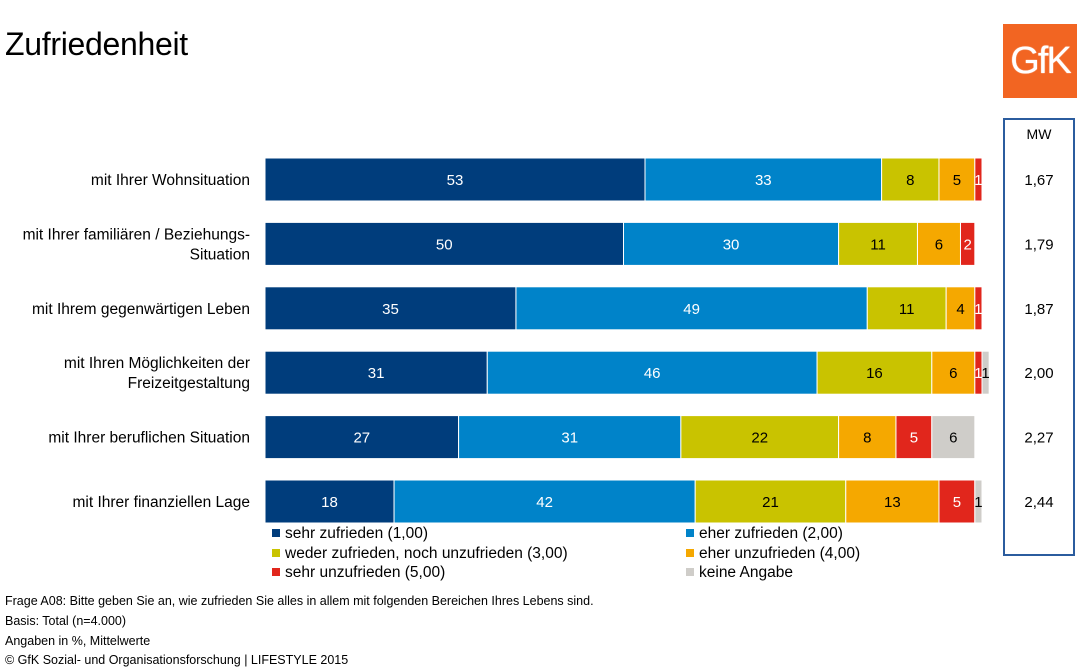 This screenshot has height=671, width=1081. I want to click on legend-item: eher unzufrieden (4,00), so click(773, 554).